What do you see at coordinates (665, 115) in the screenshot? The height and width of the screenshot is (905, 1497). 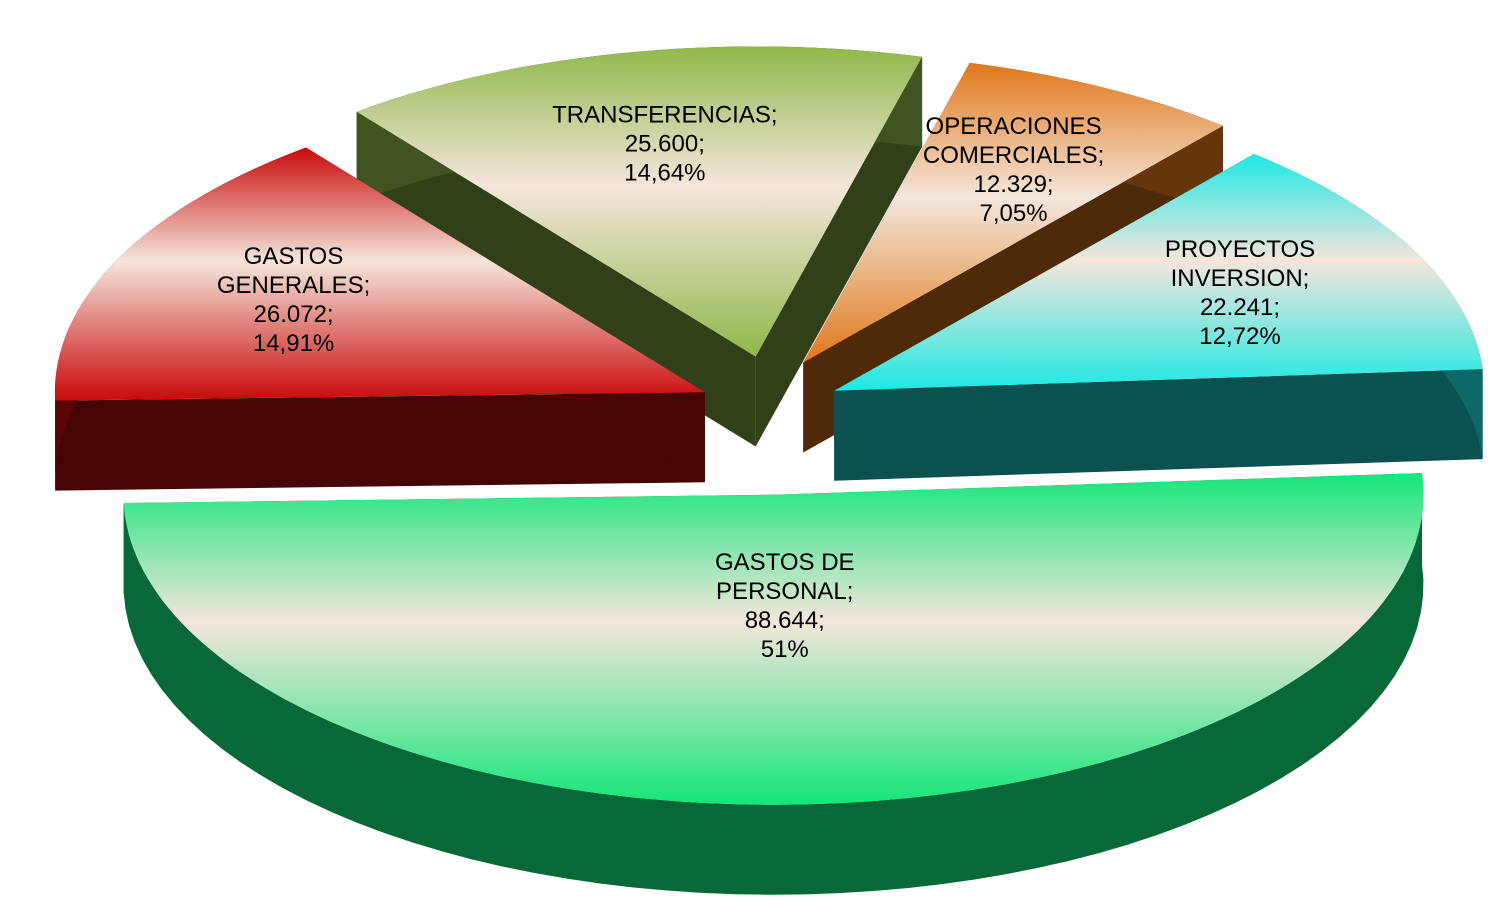 I see `category-label: TRANSFERENCIAS;` at bounding box center [665, 115].